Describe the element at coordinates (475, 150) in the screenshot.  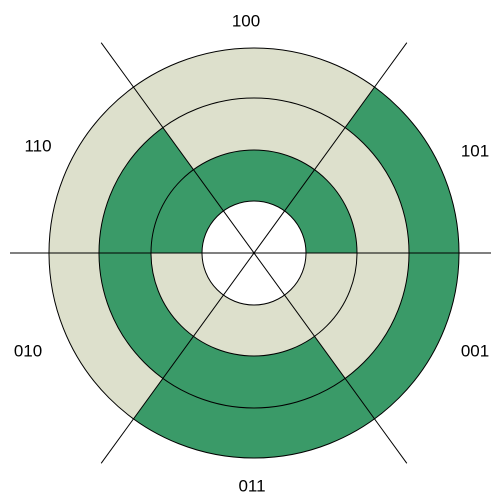
I see `sector-label: 101` at that location.